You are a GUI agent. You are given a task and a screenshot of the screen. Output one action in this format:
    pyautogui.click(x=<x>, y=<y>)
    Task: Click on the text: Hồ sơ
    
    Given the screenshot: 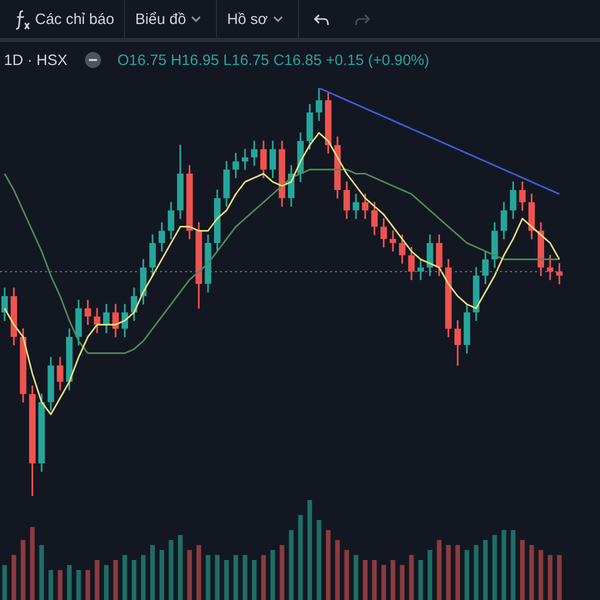 What is the action you would take?
    pyautogui.click(x=247, y=19)
    